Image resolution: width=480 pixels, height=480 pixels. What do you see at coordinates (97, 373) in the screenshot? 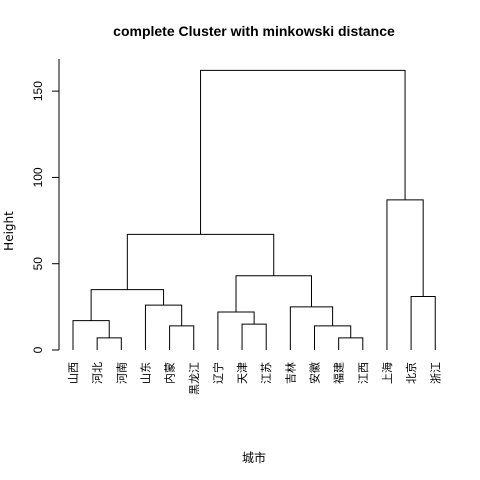
I see `leaf-label: 河北` at bounding box center [97, 373].